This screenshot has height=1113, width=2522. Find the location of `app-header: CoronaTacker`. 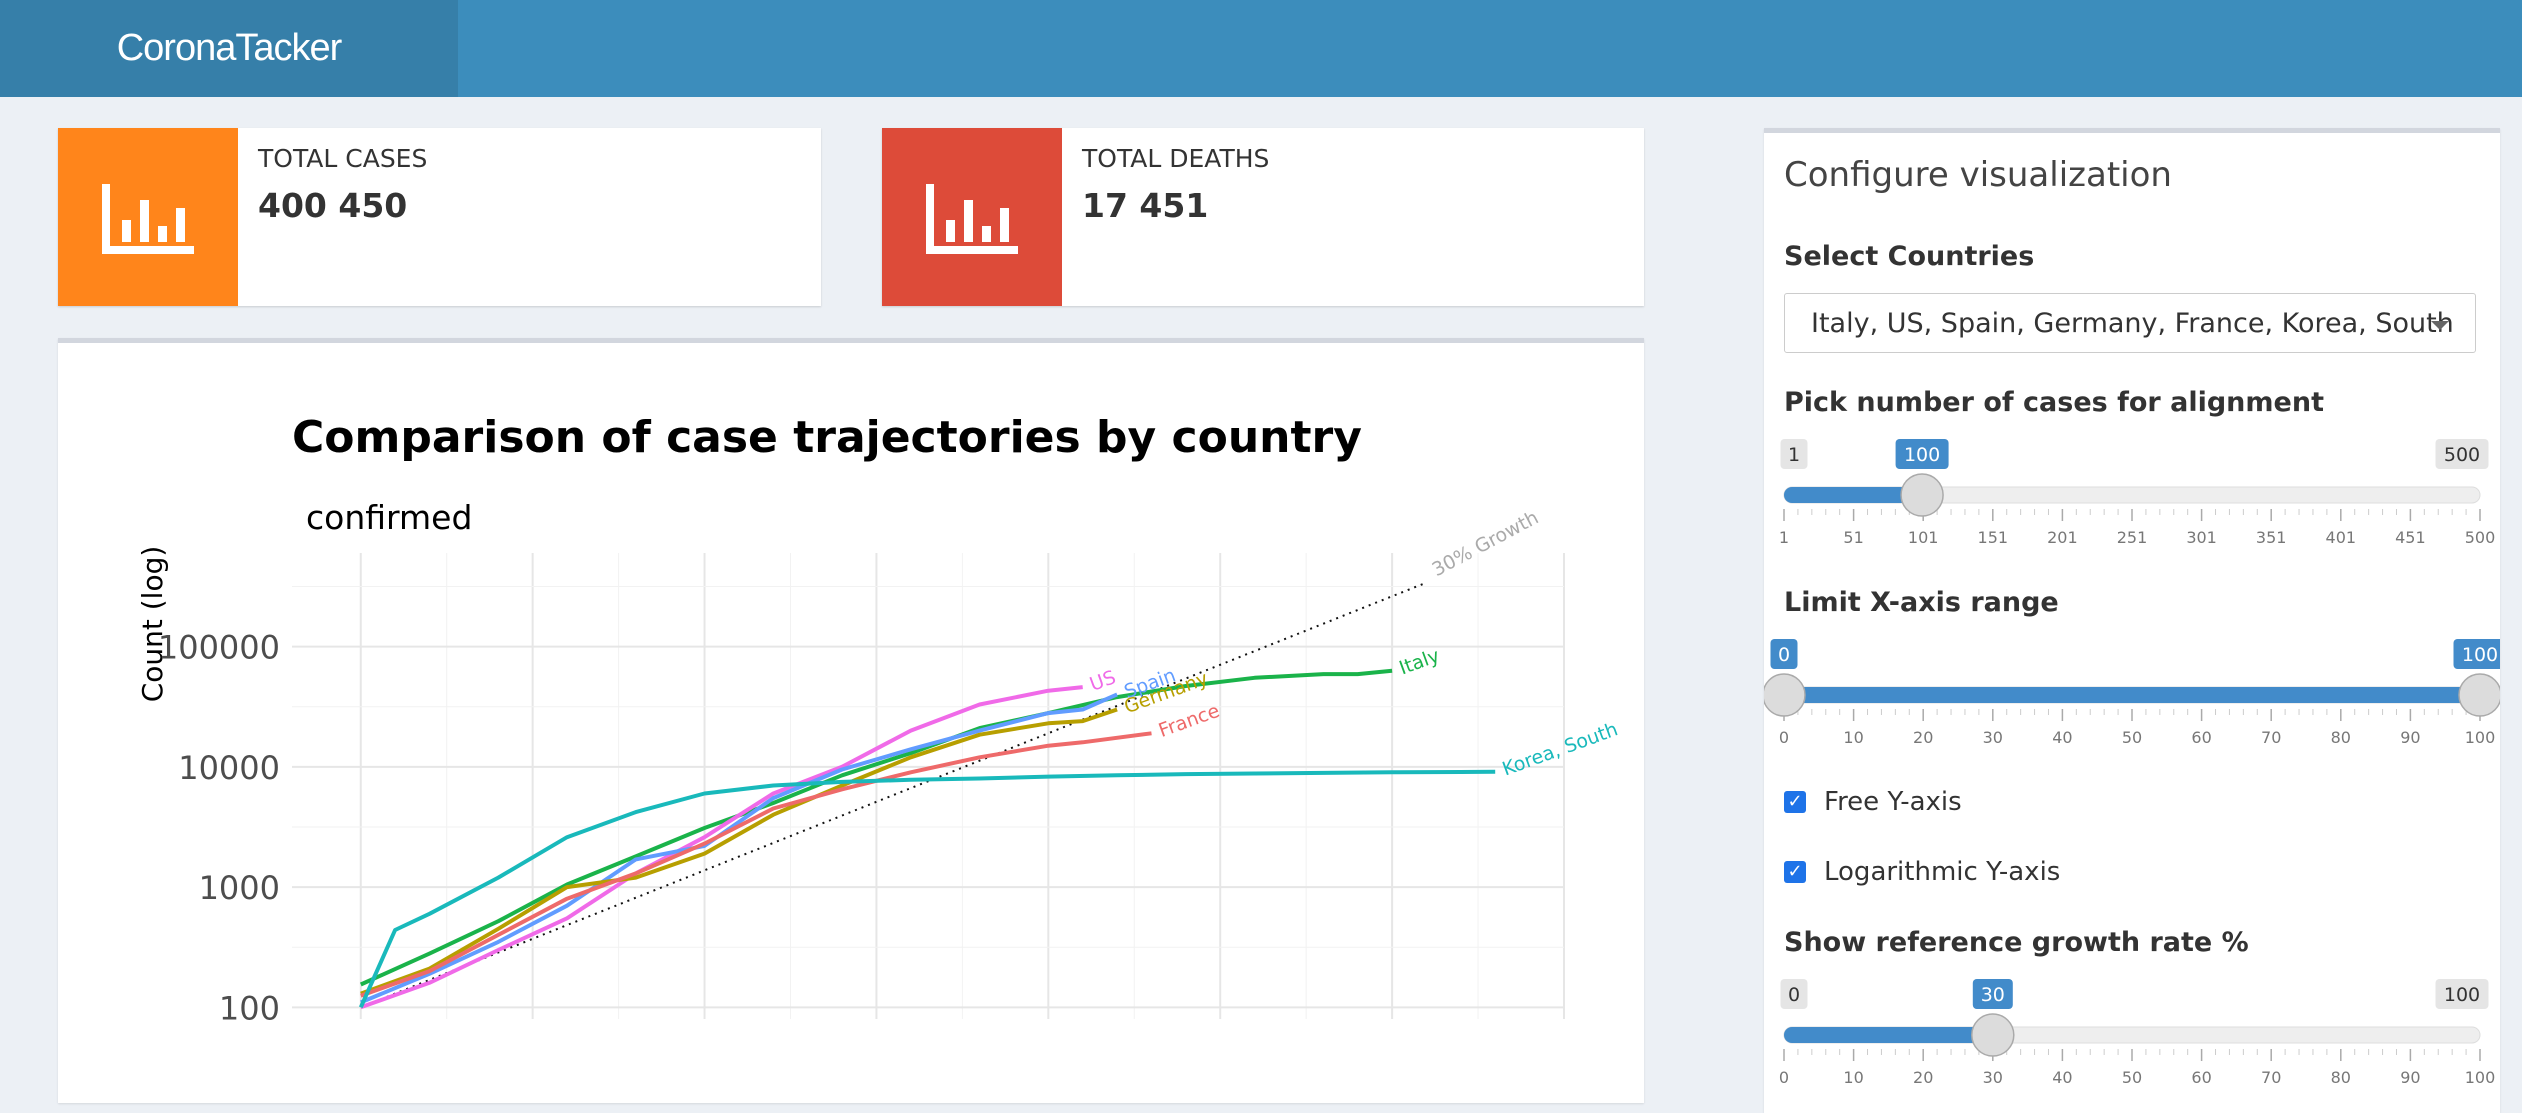

app-header: CoronaTacker is located at coordinates (1261, 48).